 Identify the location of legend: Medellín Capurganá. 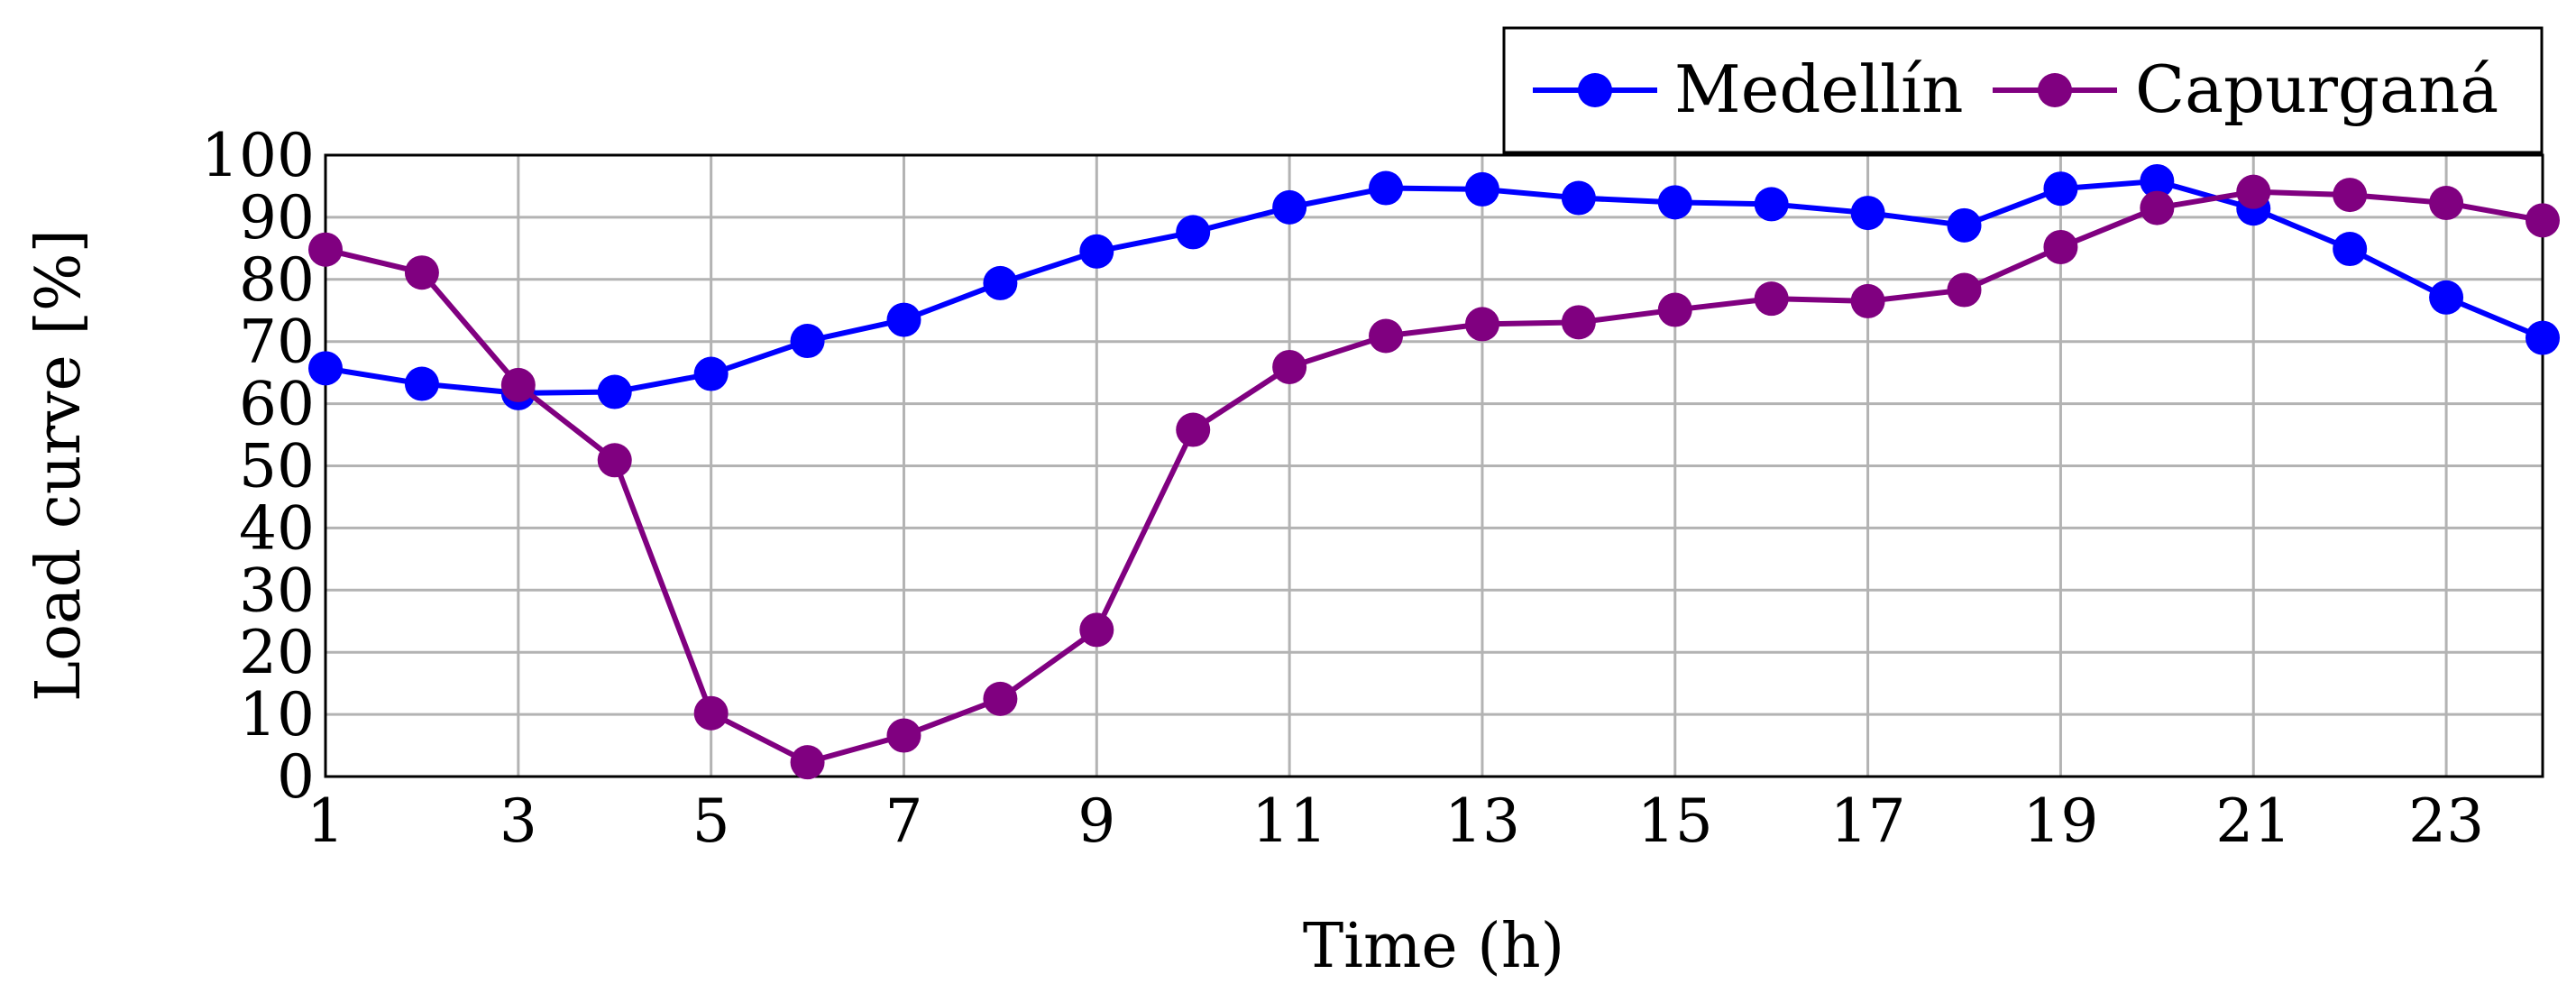
(2023, 90).